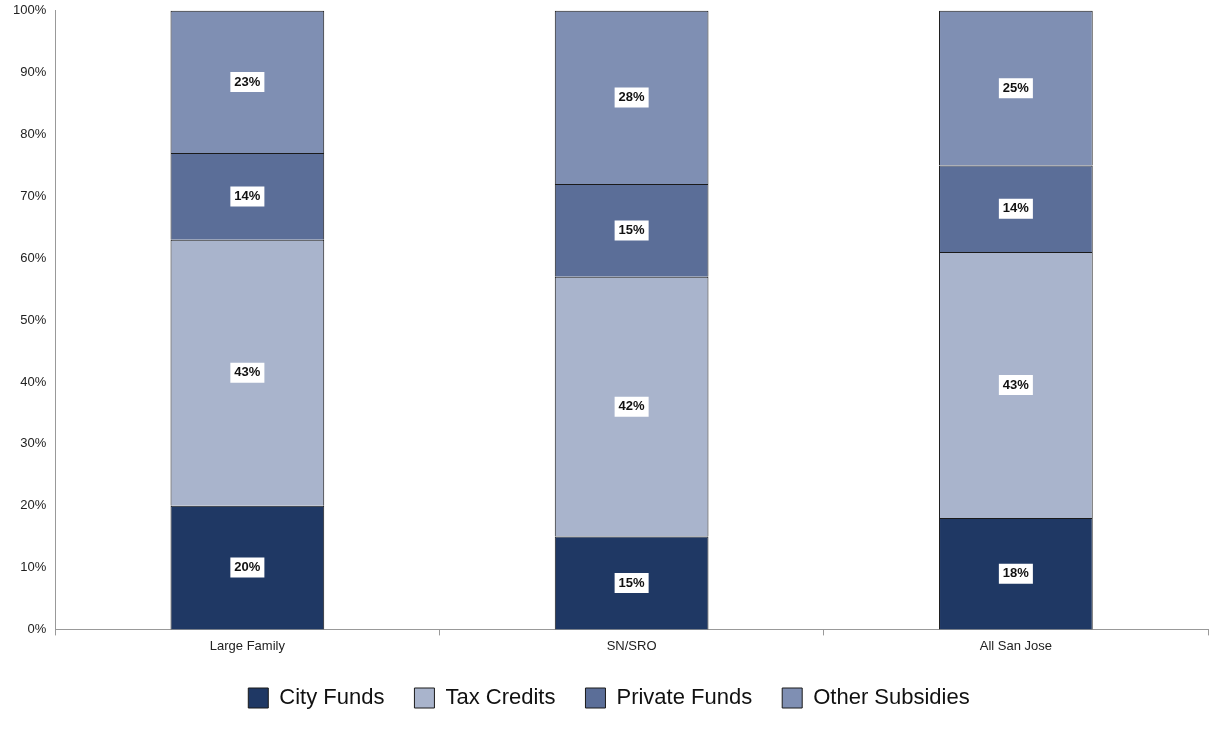 The width and height of the screenshot is (1218, 729). What do you see at coordinates (33, 505) in the screenshot?
I see `y-tick-label: 20%` at bounding box center [33, 505].